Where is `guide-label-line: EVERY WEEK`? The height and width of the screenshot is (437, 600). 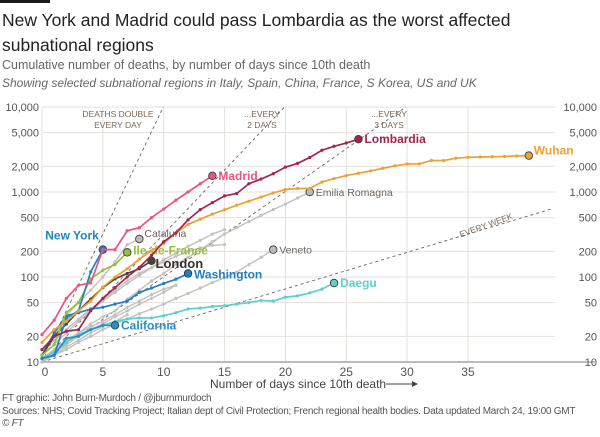 guide-label-line: EVERY WEEK is located at coordinates (486, 225).